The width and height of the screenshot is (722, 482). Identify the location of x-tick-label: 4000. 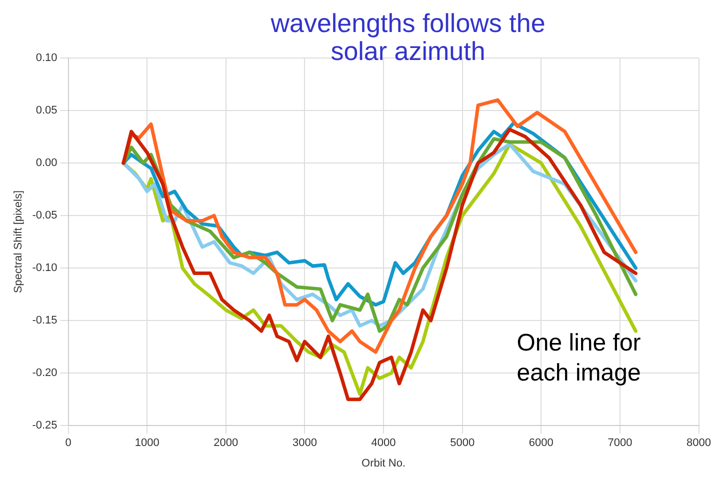
(383, 443).